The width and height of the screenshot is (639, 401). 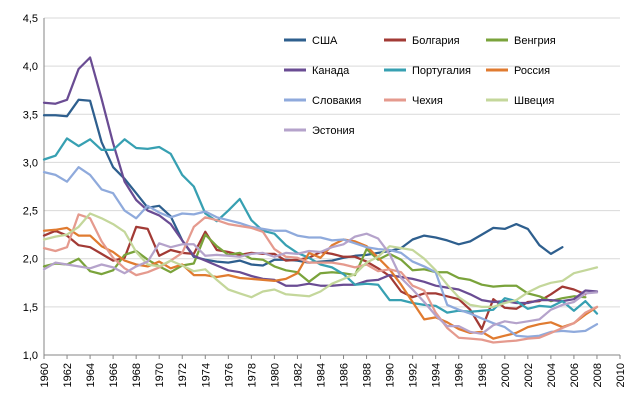 What do you see at coordinates (275, 375) in the screenshot?
I see `x-tick-label: 1980` at bounding box center [275, 375].